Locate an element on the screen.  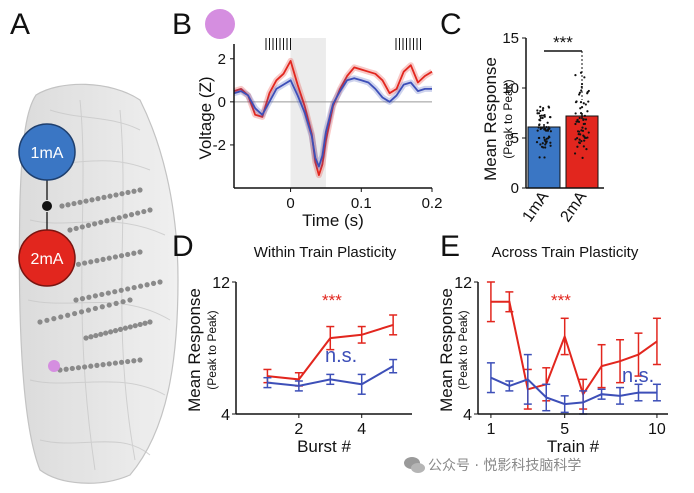
annotation-2mA: *** is located at coordinates (561, 300).